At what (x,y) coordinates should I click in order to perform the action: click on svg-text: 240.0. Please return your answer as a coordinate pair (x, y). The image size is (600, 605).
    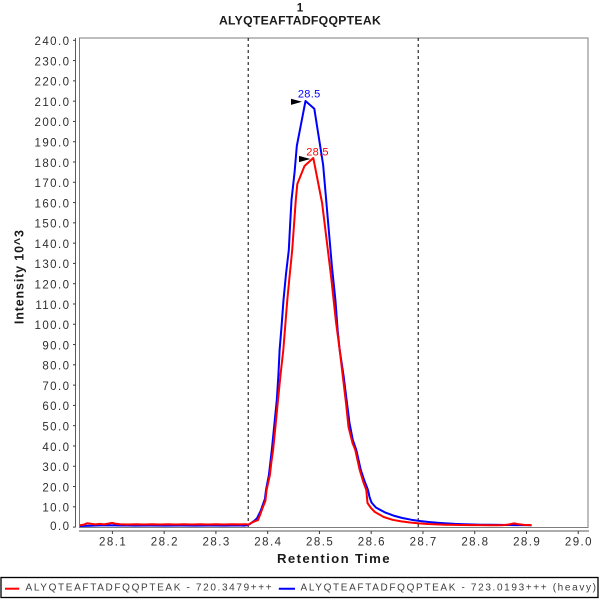
    Looking at the image, I should click on (52, 42).